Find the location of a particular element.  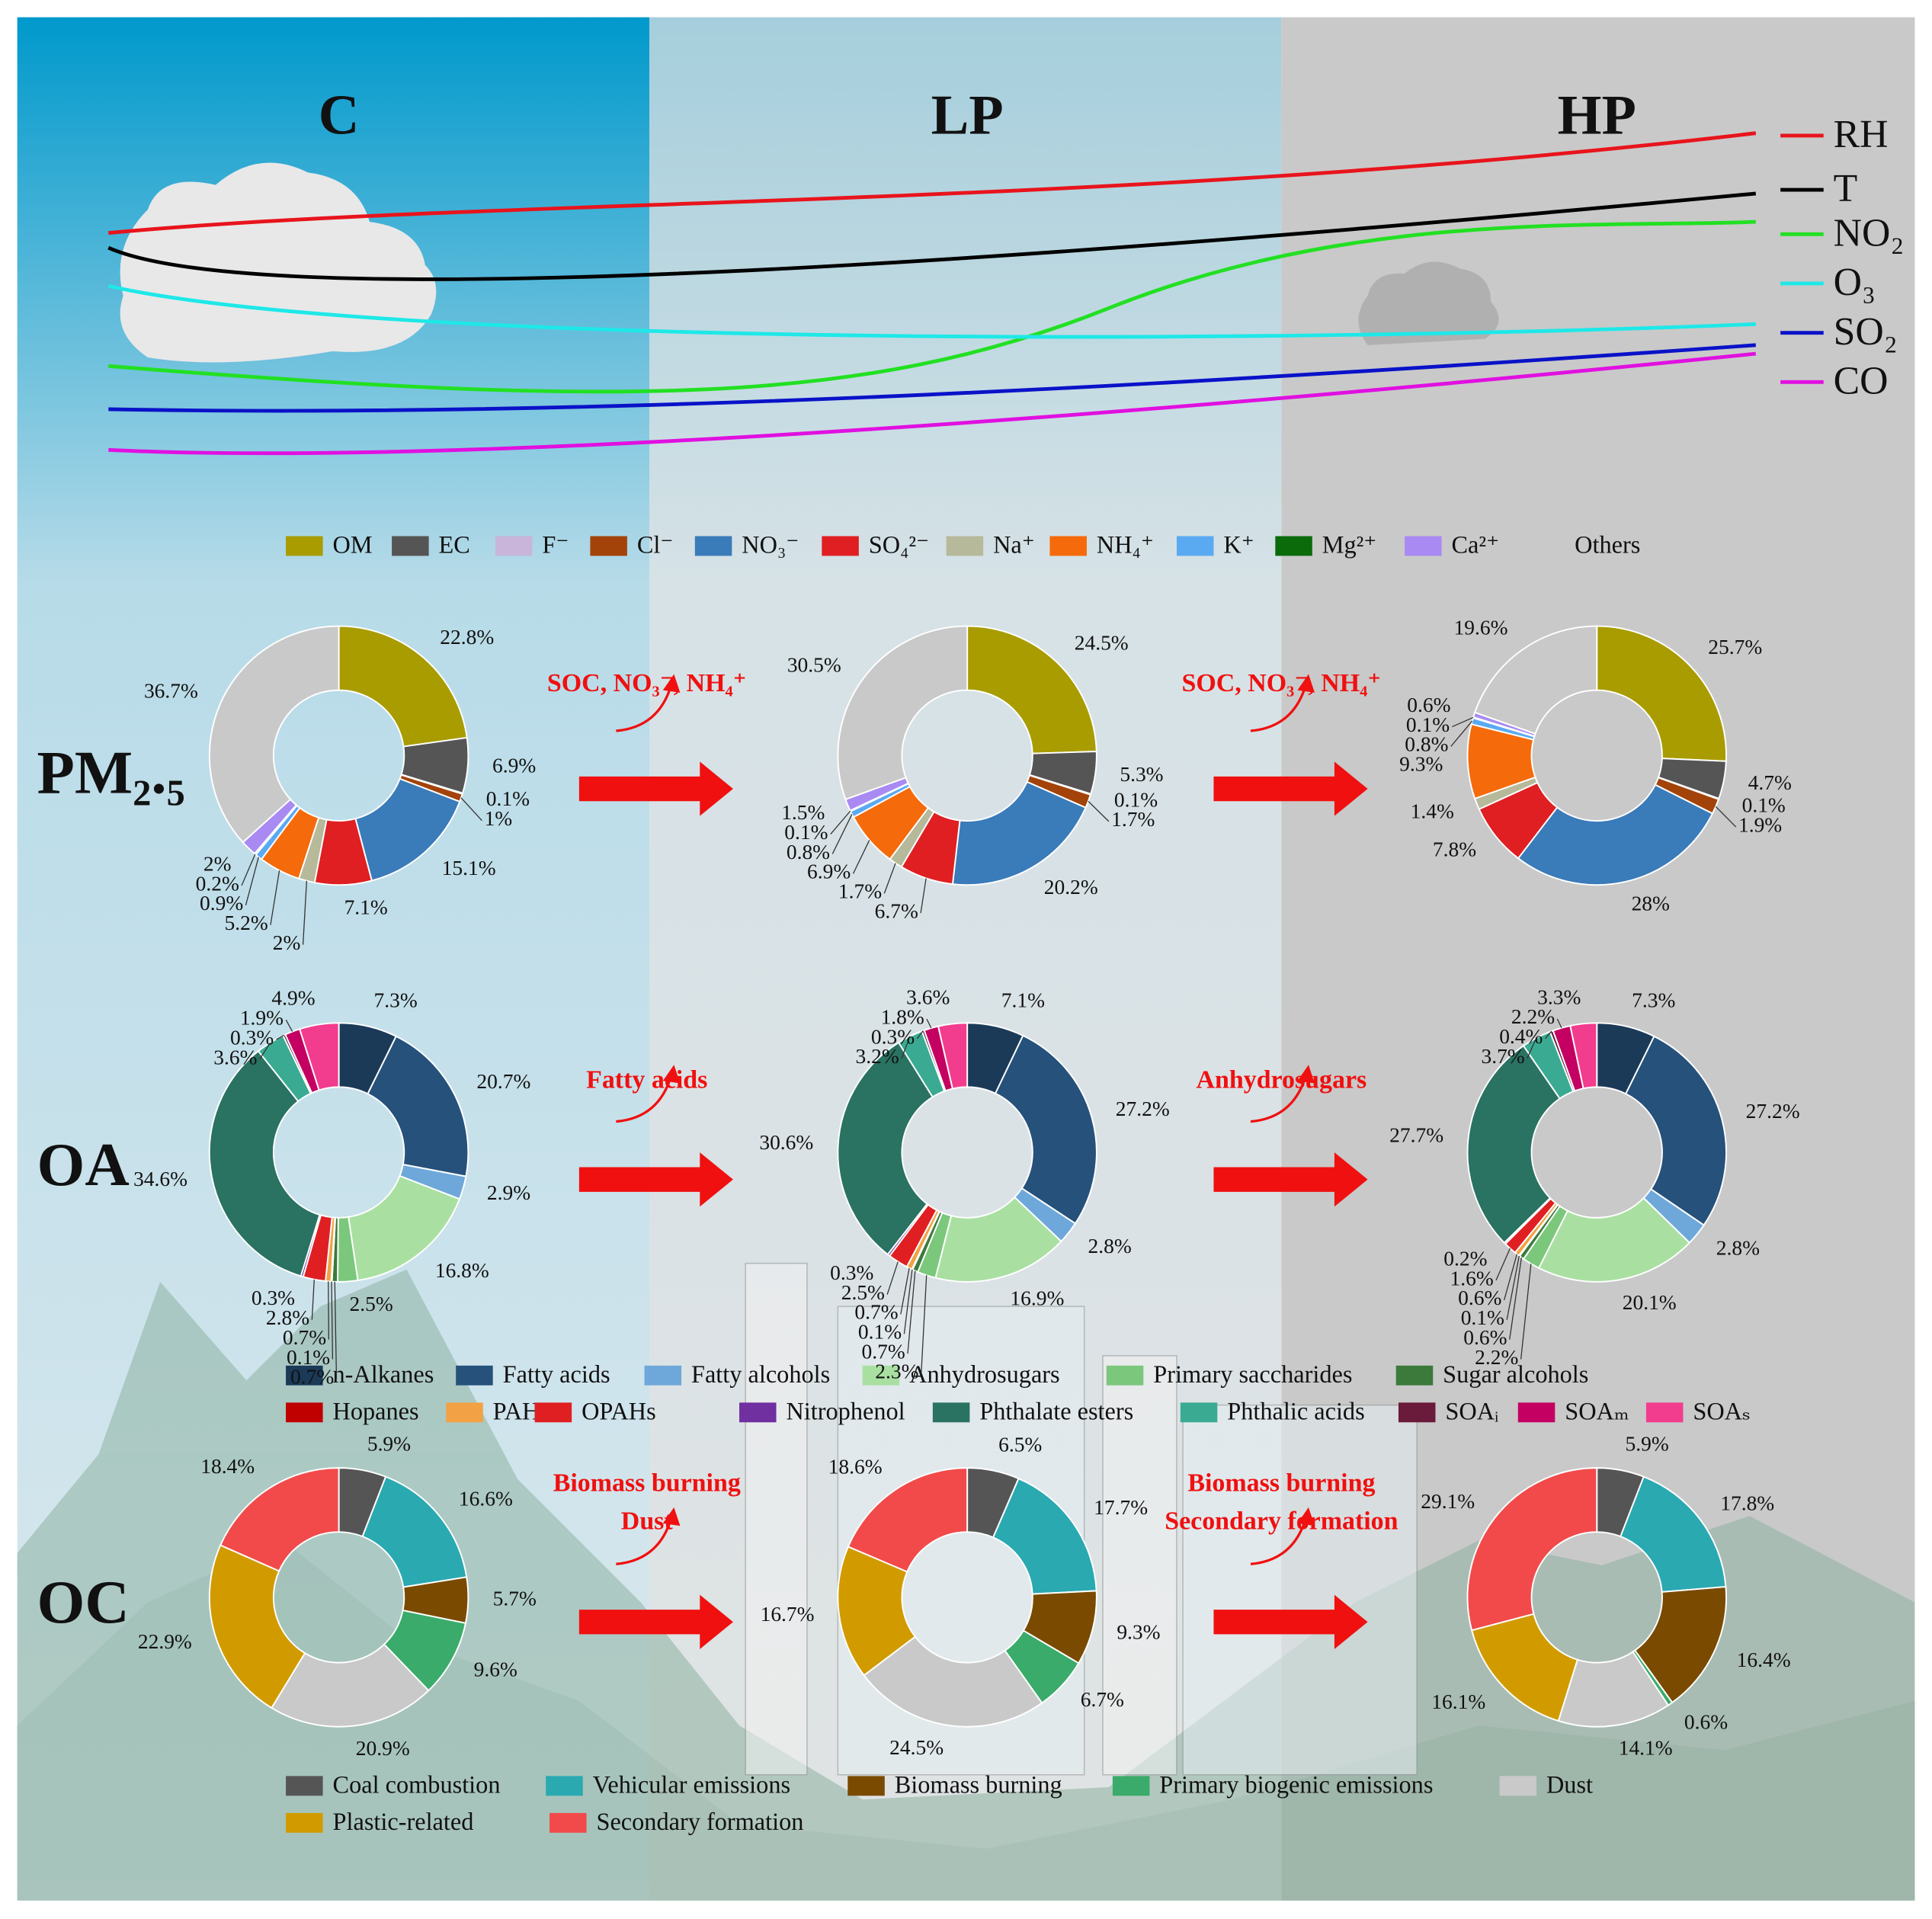

trend-label: CO is located at coordinates (1862, 381).